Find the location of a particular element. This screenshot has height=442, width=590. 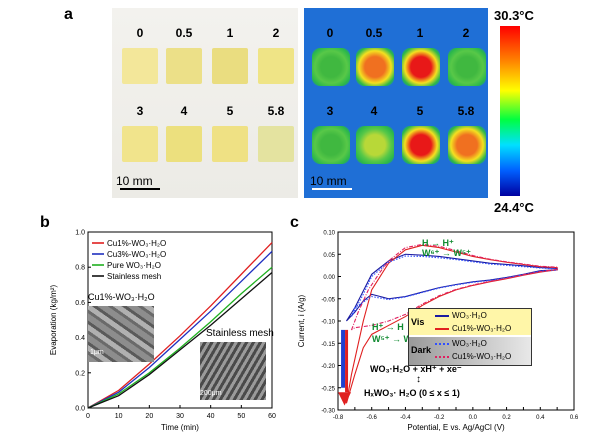

photo-sample-label: 4 is located at coordinates (184, 111).